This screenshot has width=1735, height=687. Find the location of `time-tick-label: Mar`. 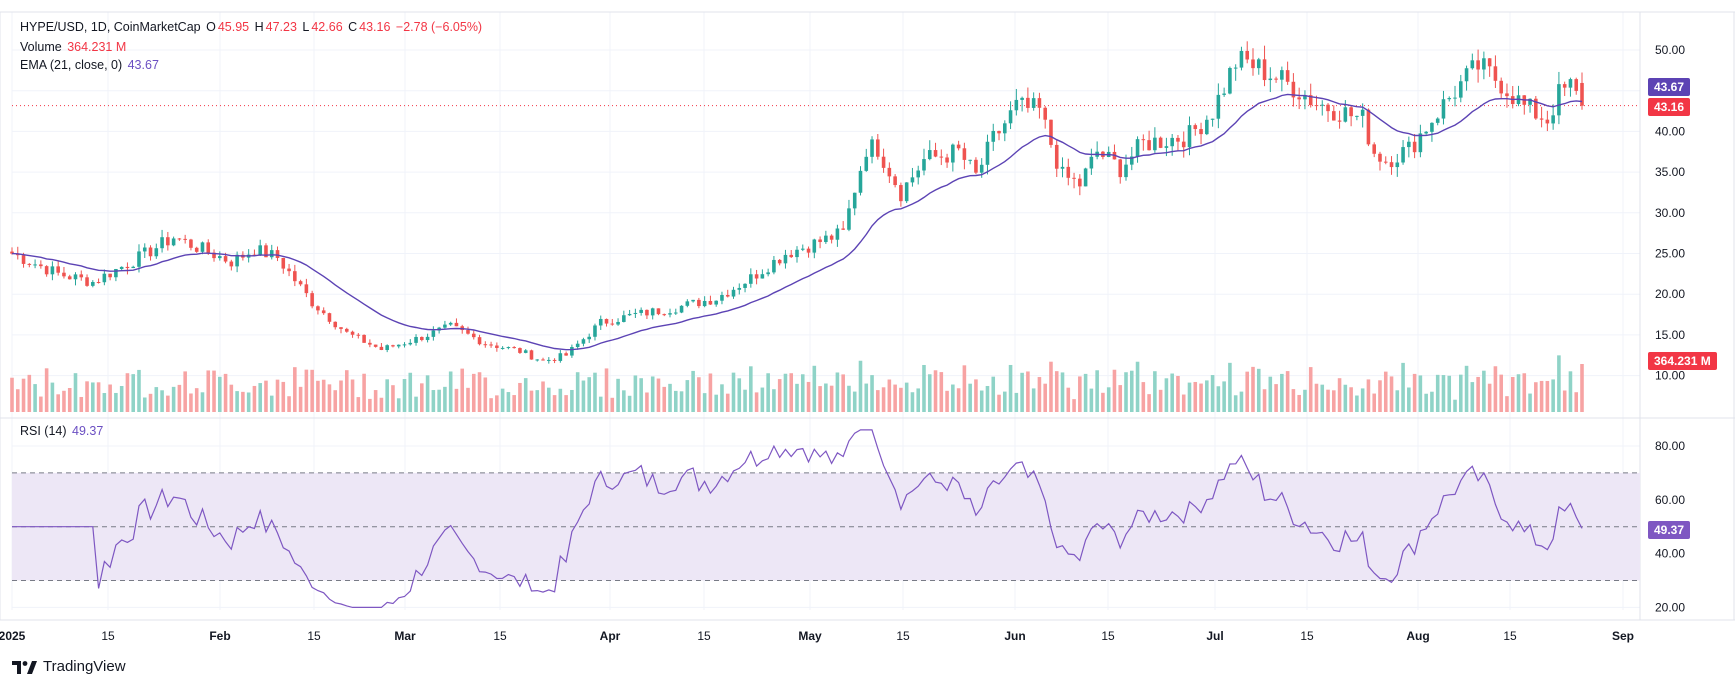

time-tick-label: Mar is located at coordinates (405, 636).